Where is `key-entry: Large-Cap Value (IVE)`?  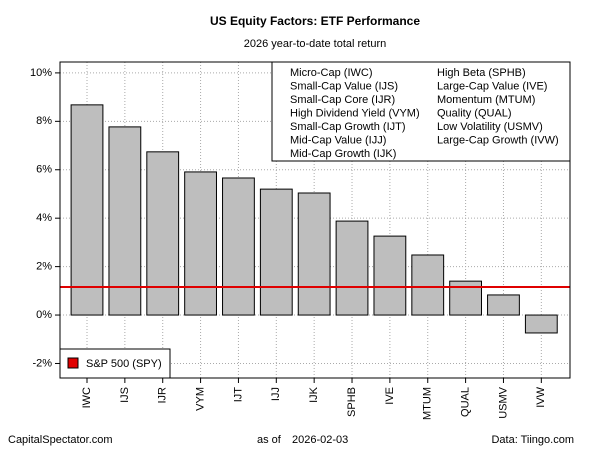 key-entry: Large-Cap Value (IVE) is located at coordinates (492, 86).